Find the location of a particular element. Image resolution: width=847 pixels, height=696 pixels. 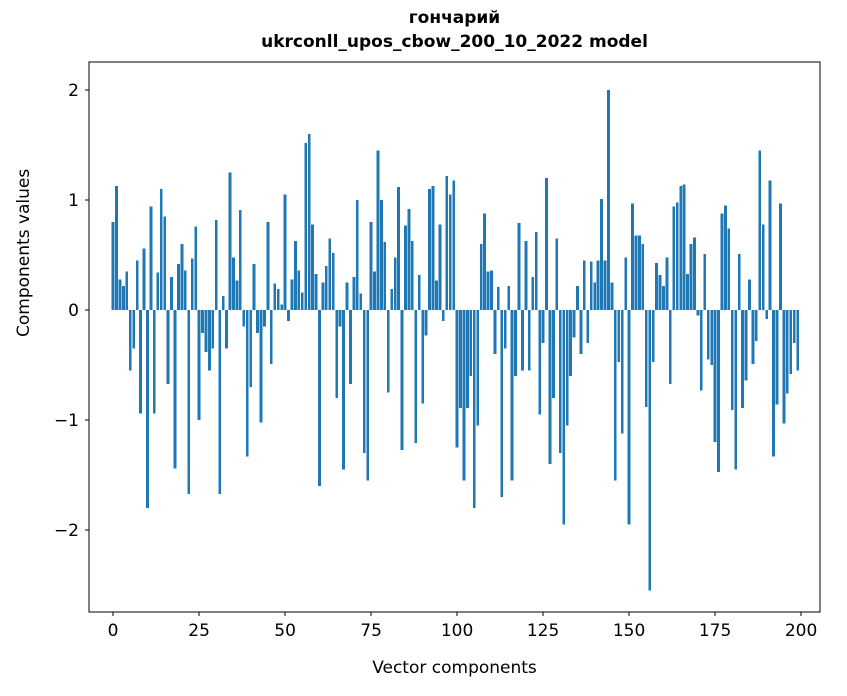

x-tick-label: 200 is located at coordinates (801, 631).